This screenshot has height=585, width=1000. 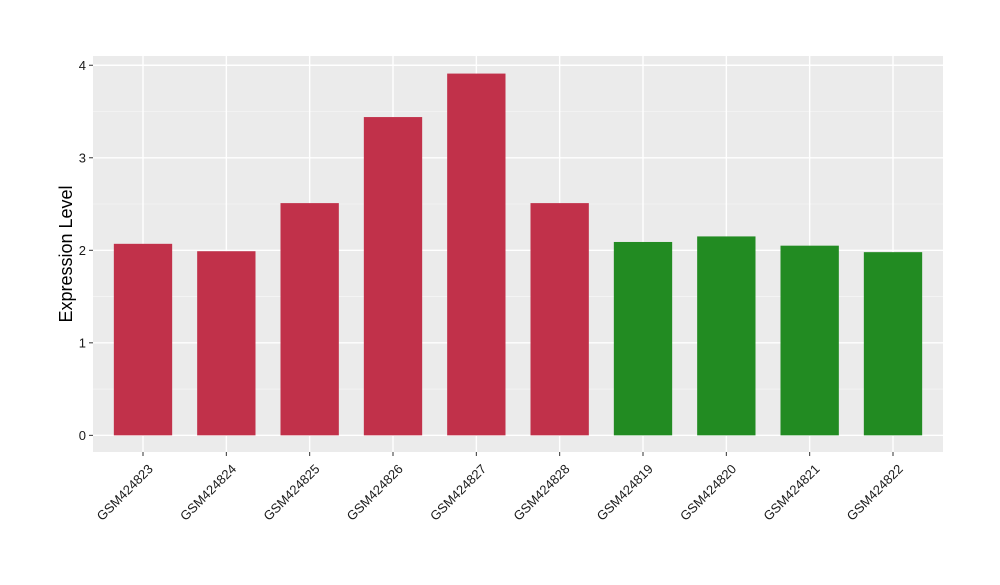 What do you see at coordinates (809, 340) in the screenshot?
I see `bar-GSM424821` at bounding box center [809, 340].